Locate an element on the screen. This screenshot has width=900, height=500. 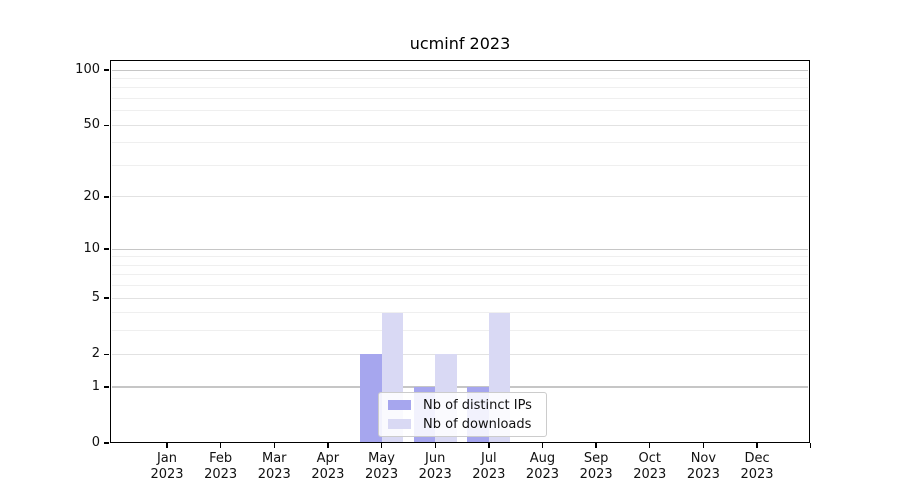
x-tick-label: Jan 2023 is located at coordinates (167, 466).